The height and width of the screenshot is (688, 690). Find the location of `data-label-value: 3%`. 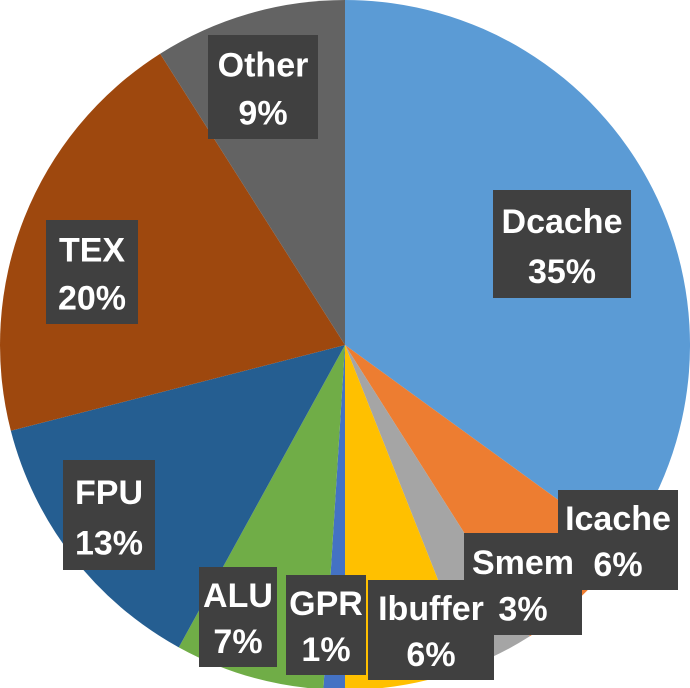

data-label-value: 3% is located at coordinates (522, 610).